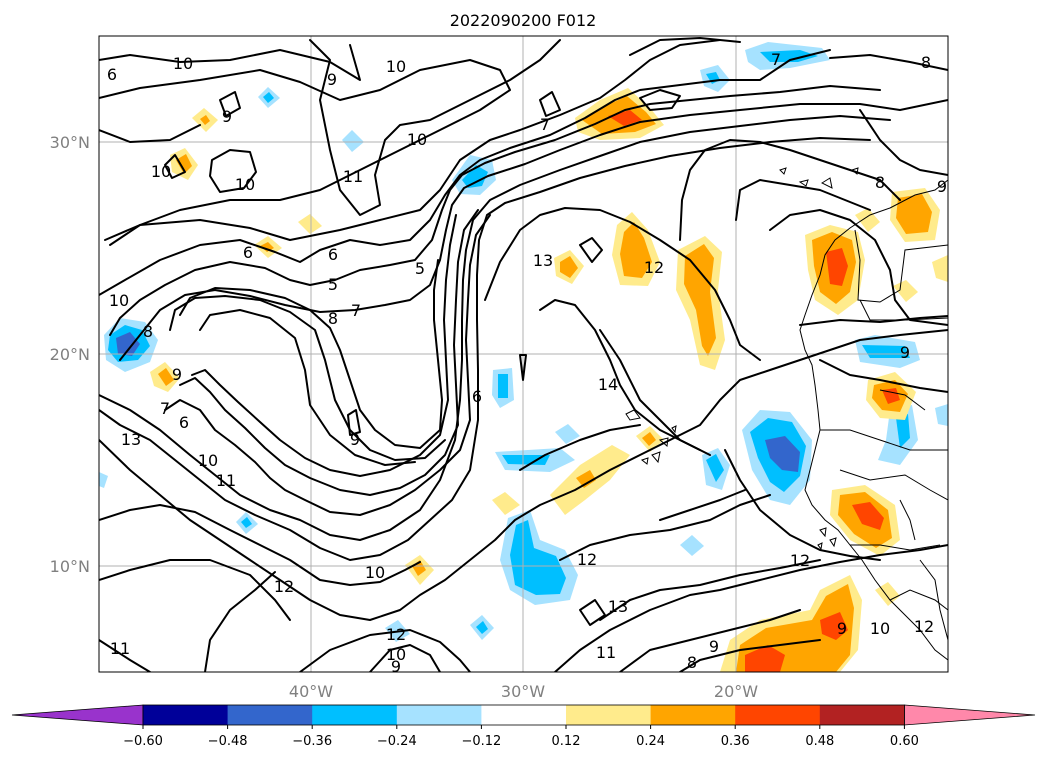  What do you see at coordinates (228, 741) in the screenshot?
I see `colorbar-tick-label: −0.48` at bounding box center [228, 741].